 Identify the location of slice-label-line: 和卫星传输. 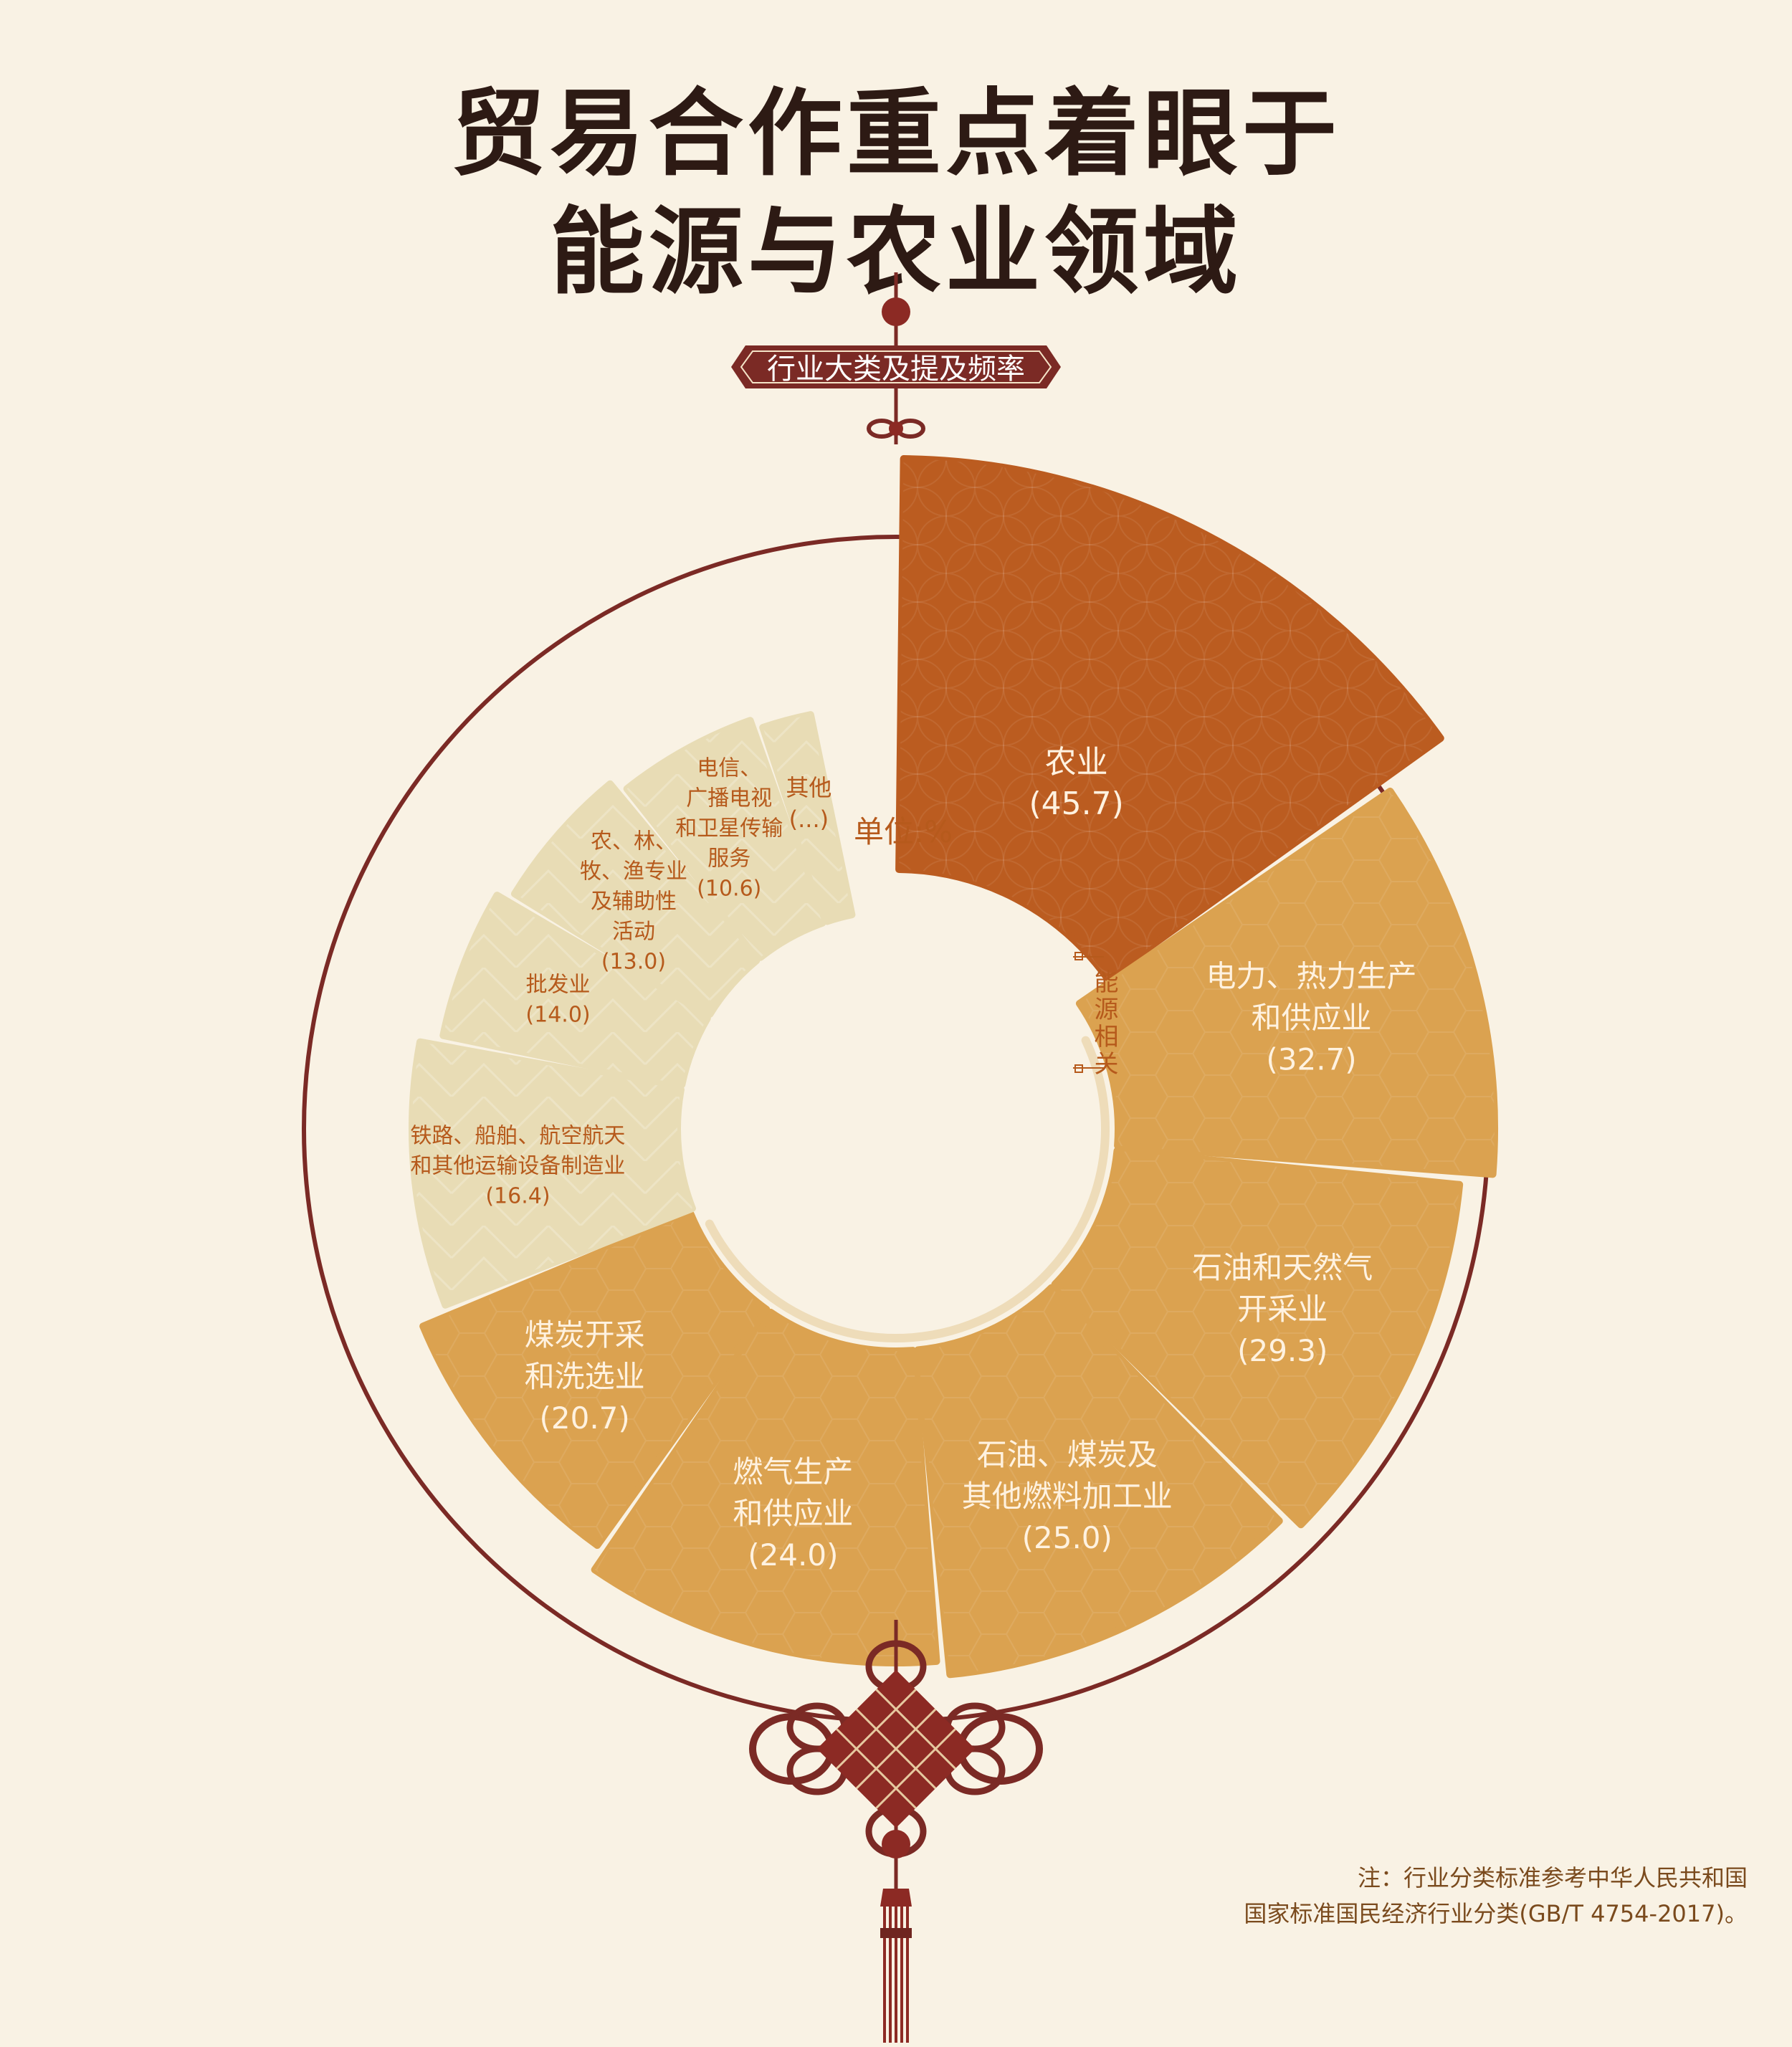
(729, 828).